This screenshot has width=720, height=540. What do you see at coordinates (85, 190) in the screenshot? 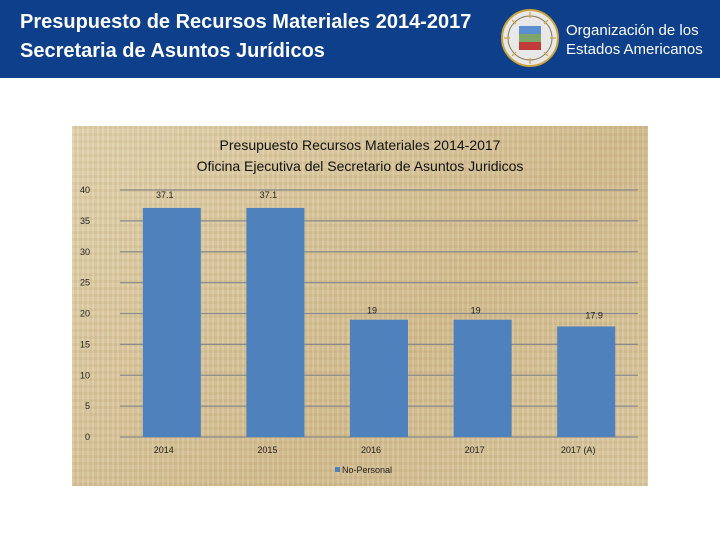
I see `y-tick-label: 40` at bounding box center [85, 190].